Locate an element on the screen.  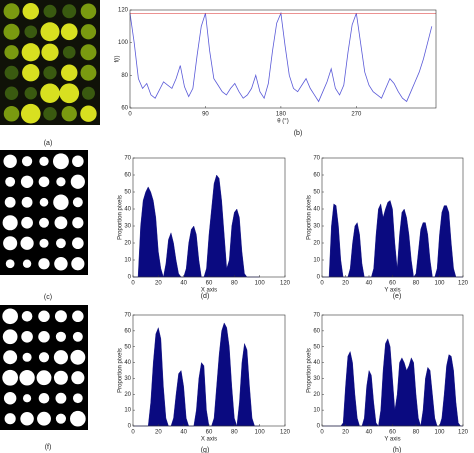
caption: (g) is located at coordinates (205, 450).